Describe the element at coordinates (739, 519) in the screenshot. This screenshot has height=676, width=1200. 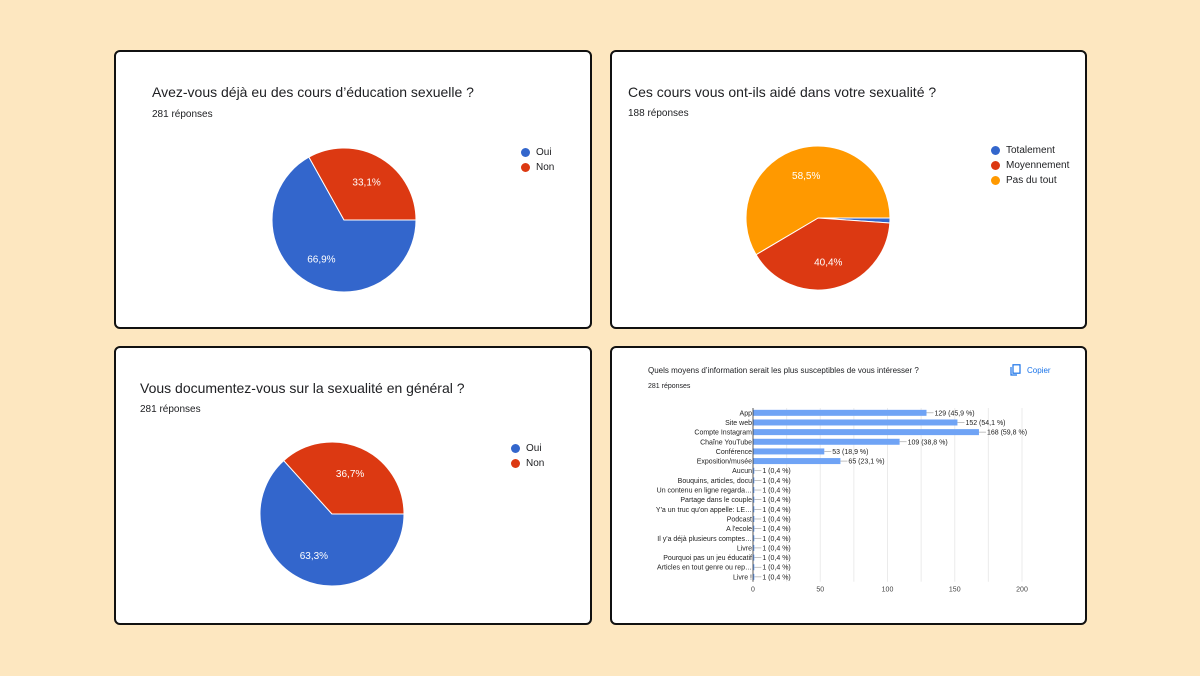
I see `category-label: Podcast` at that location.